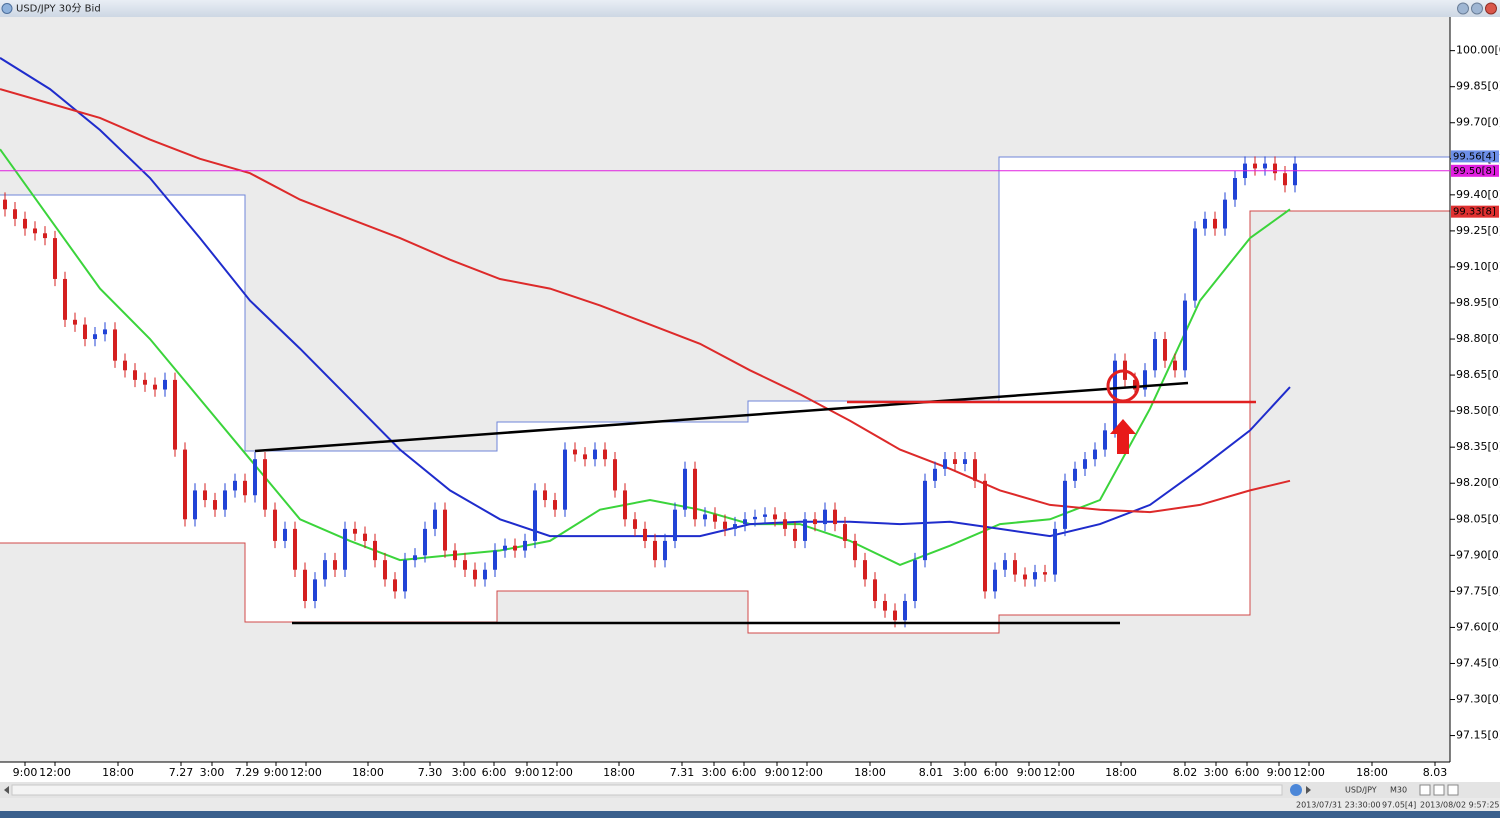 The width and height of the screenshot is (1500, 818). Describe the element at coordinates (1296, 790) in the screenshot. I see `scroll-thumb` at that location.